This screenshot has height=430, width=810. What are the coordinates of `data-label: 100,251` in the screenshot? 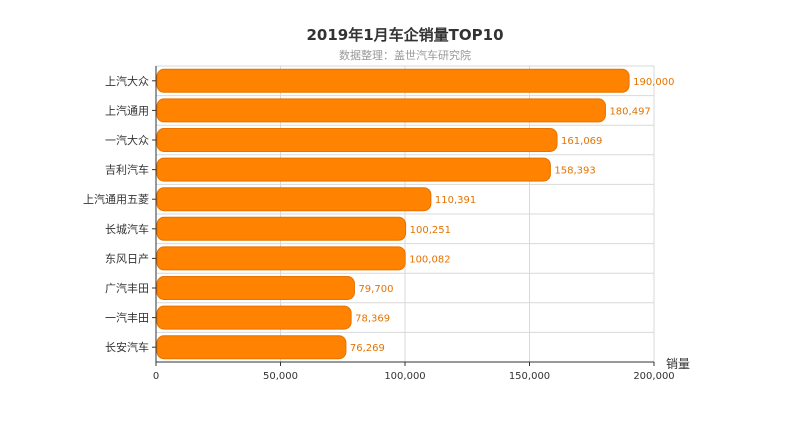 It's located at (430, 230).